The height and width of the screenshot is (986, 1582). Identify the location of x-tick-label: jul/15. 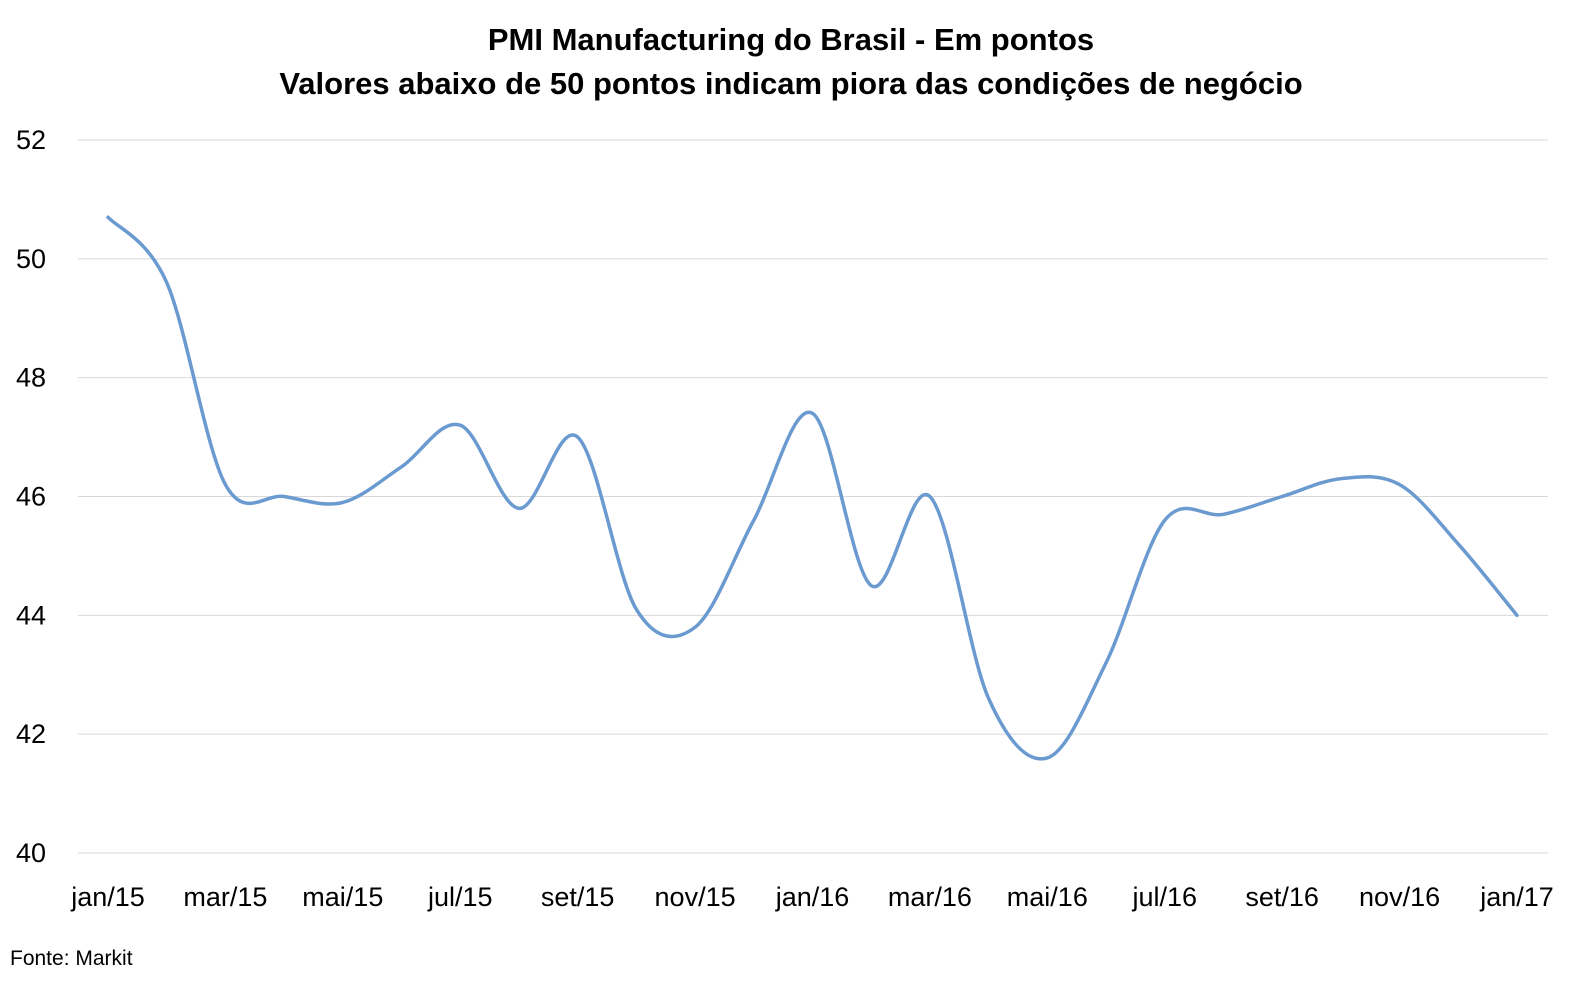
(460, 897).